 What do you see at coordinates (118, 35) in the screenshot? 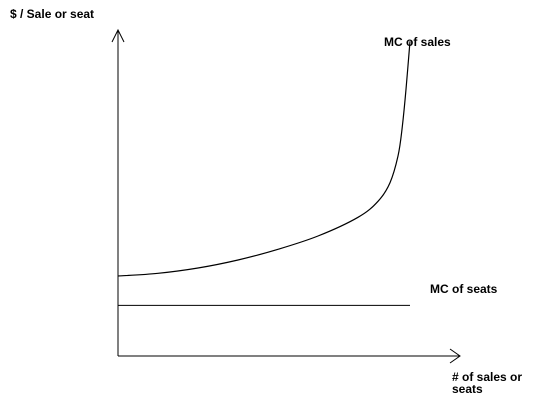
I see `y-axis-arrowhead` at bounding box center [118, 35].